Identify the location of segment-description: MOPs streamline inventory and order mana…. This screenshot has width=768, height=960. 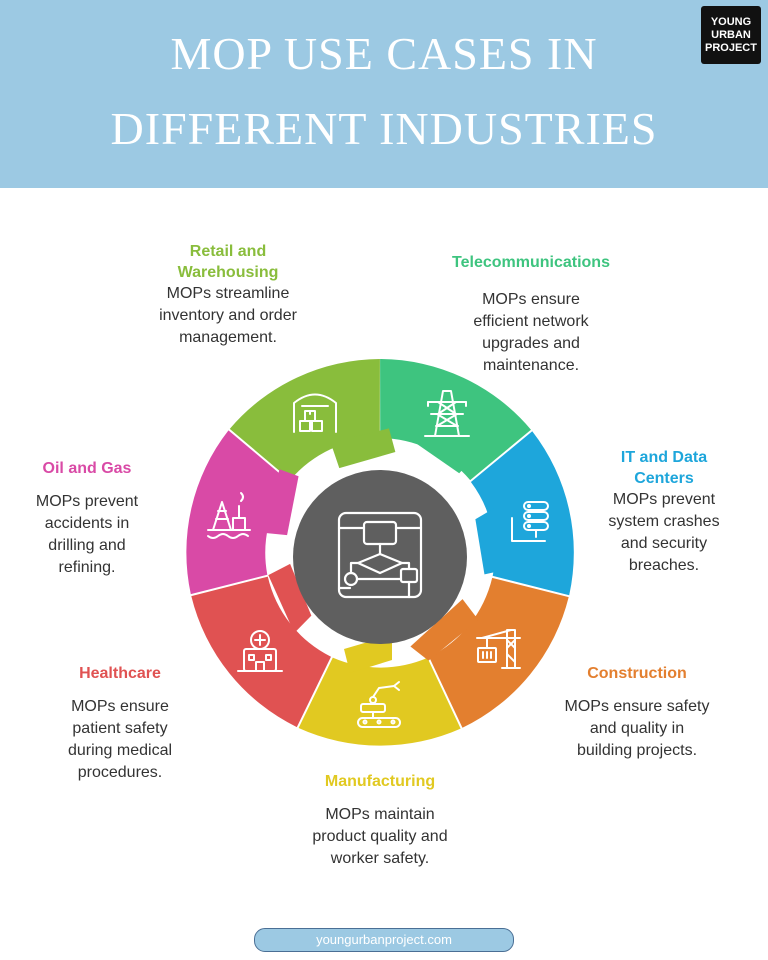
(228, 315).